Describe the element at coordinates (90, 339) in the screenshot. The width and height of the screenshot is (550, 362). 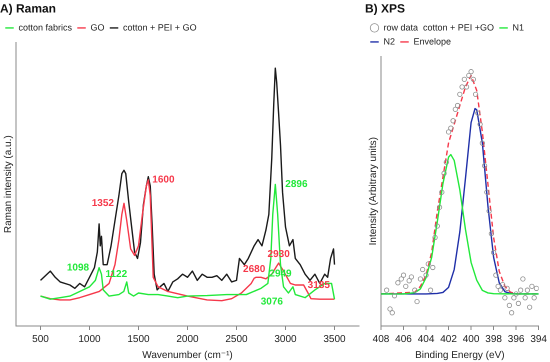
I see `x-tick-label: 1000` at that location.